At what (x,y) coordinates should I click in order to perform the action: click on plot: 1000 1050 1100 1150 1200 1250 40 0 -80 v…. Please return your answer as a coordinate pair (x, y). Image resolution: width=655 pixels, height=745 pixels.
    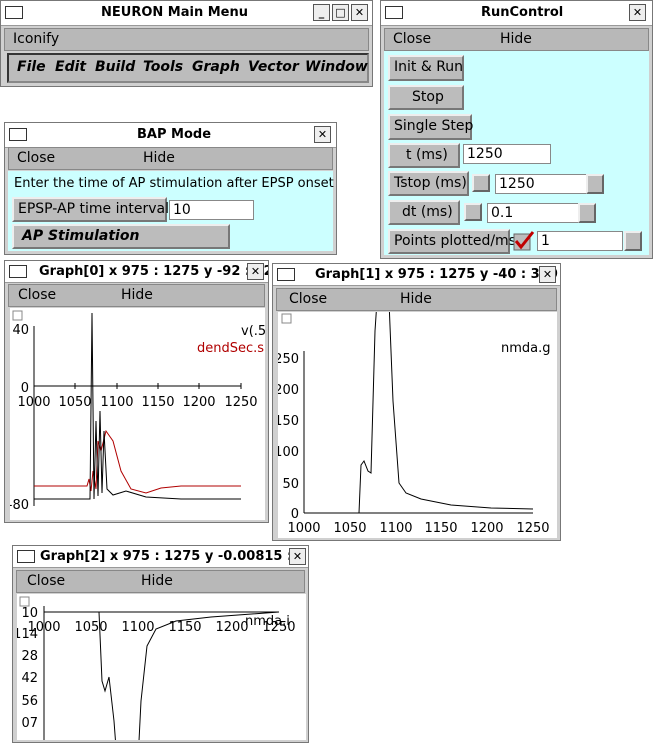
    Looking at the image, I should click on (137, 411).